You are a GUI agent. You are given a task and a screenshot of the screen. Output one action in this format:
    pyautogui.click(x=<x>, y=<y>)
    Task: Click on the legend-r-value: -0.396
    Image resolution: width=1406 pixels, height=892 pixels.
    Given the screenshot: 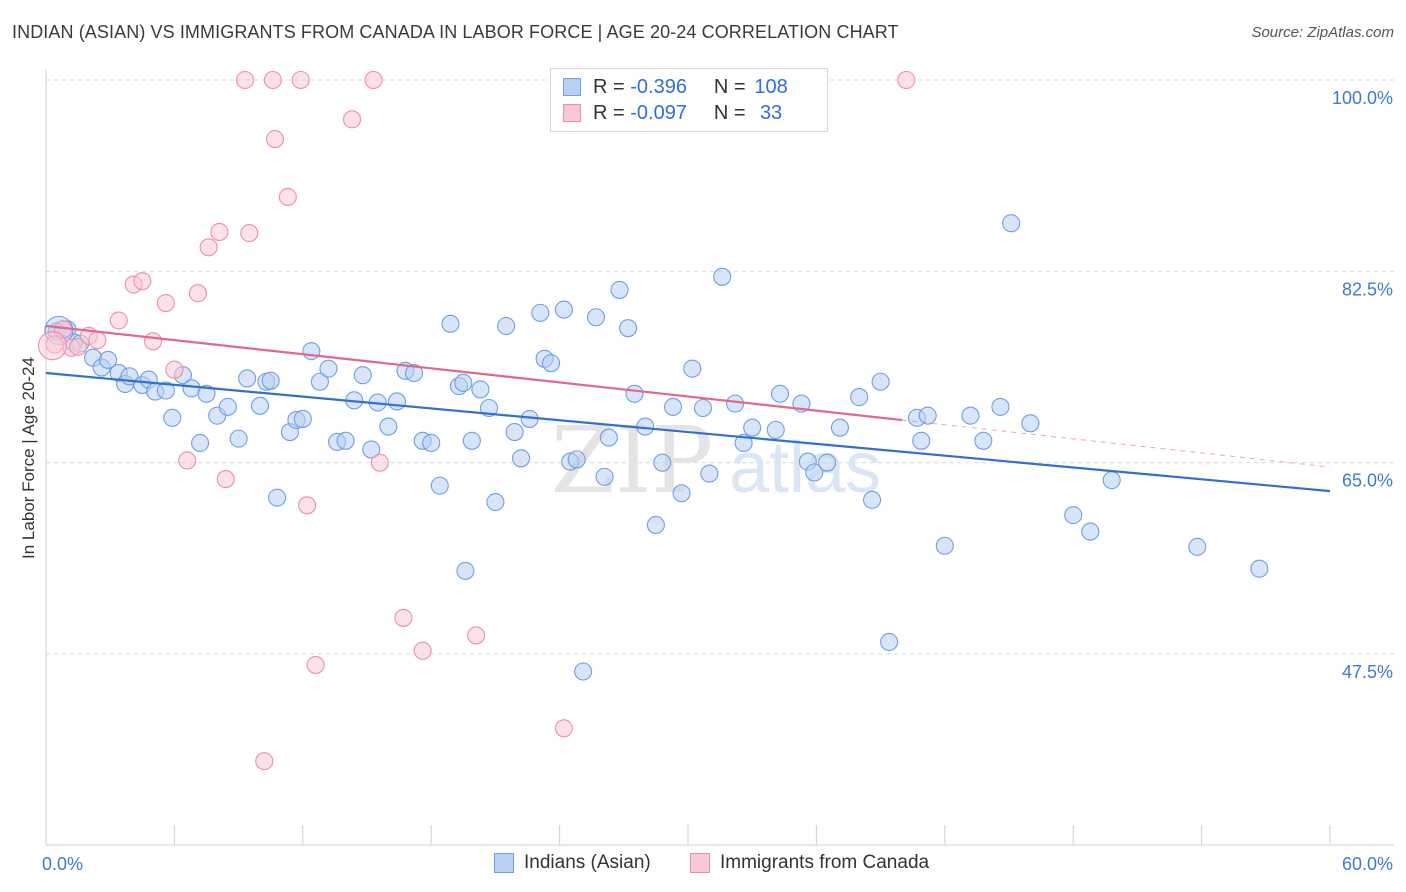 What is the action you would take?
    pyautogui.click(x=658, y=86)
    